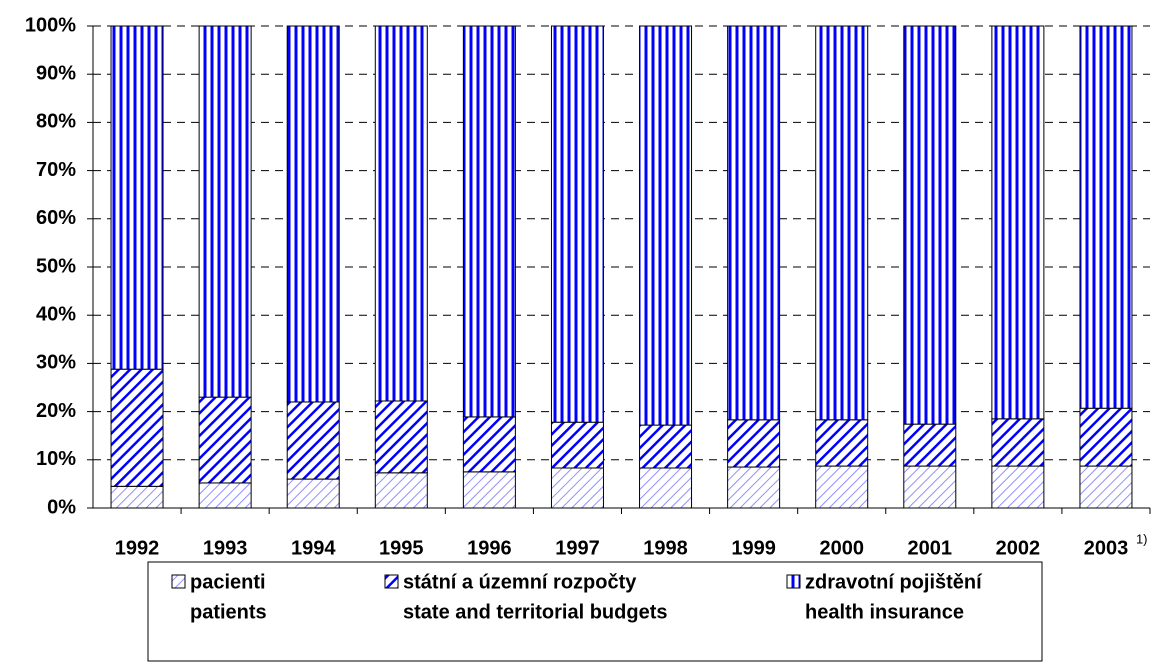 Image resolution: width=1155 pixels, height=664 pixels. Describe the element at coordinates (884, 612) in the screenshot. I see `legend-label-en: health insurance` at that location.